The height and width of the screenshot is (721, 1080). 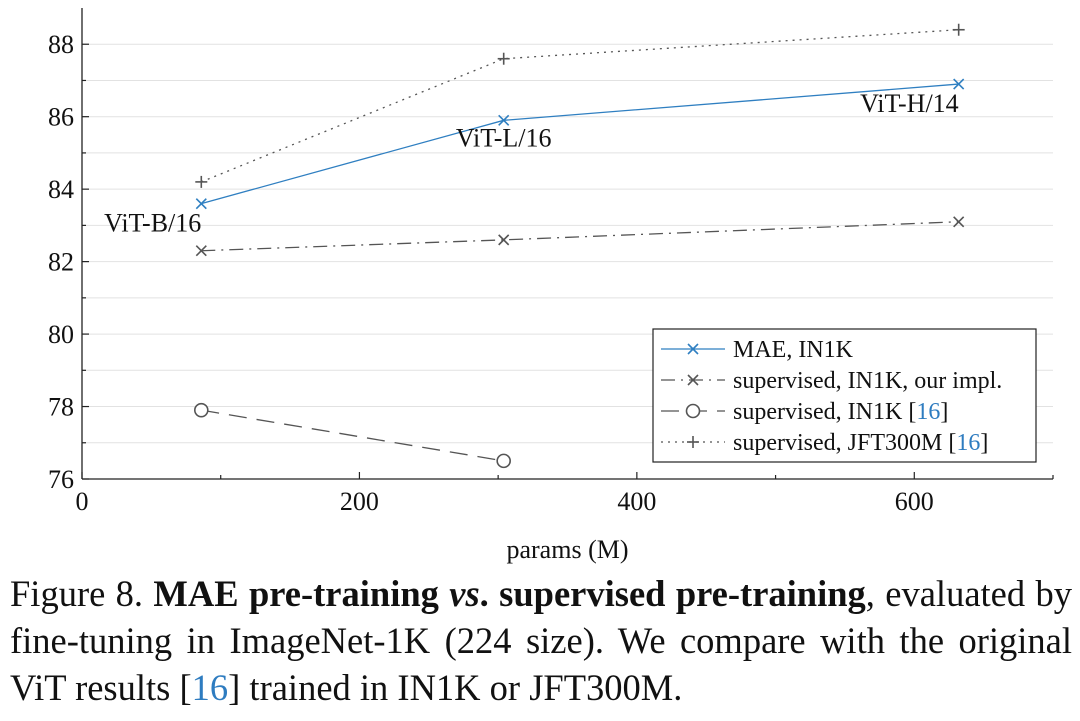 I want to click on legend-label: MAE, IN1K, so click(x=793, y=350).